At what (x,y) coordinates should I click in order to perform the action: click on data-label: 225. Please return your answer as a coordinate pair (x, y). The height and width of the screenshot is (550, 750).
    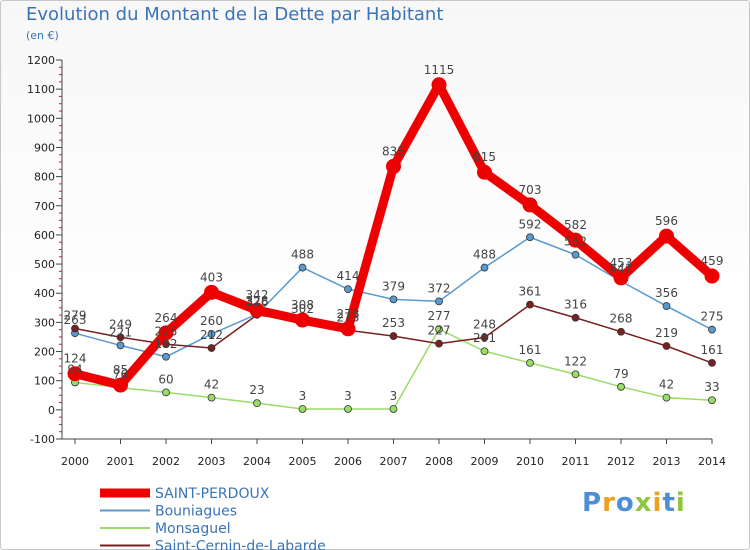
    Looking at the image, I should click on (166, 331).